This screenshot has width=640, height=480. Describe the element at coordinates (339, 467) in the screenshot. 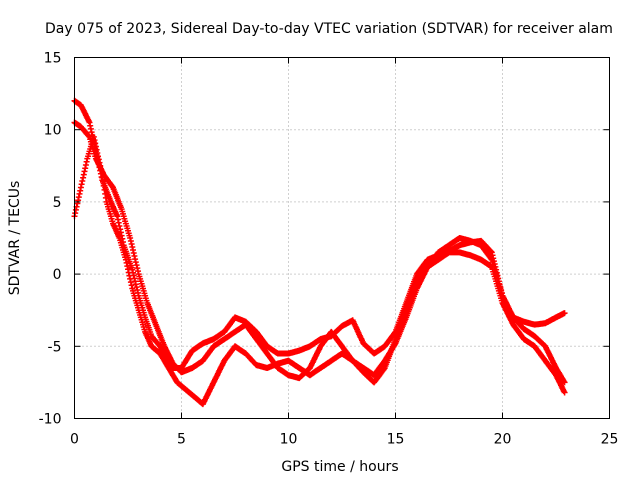

I see `x-axis-label: GPS time / hours` at that location.